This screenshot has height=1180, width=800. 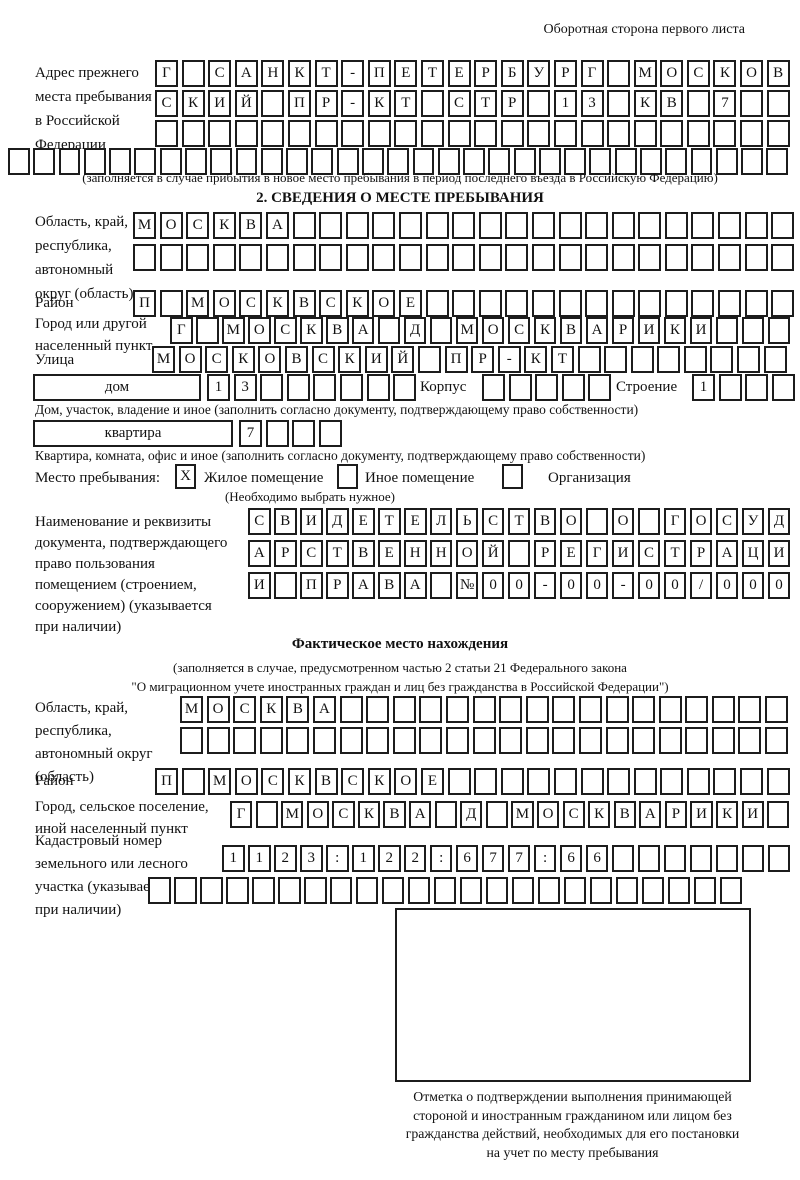 I want to click on city-label-line: населенный пункт, so click(x=94, y=346).